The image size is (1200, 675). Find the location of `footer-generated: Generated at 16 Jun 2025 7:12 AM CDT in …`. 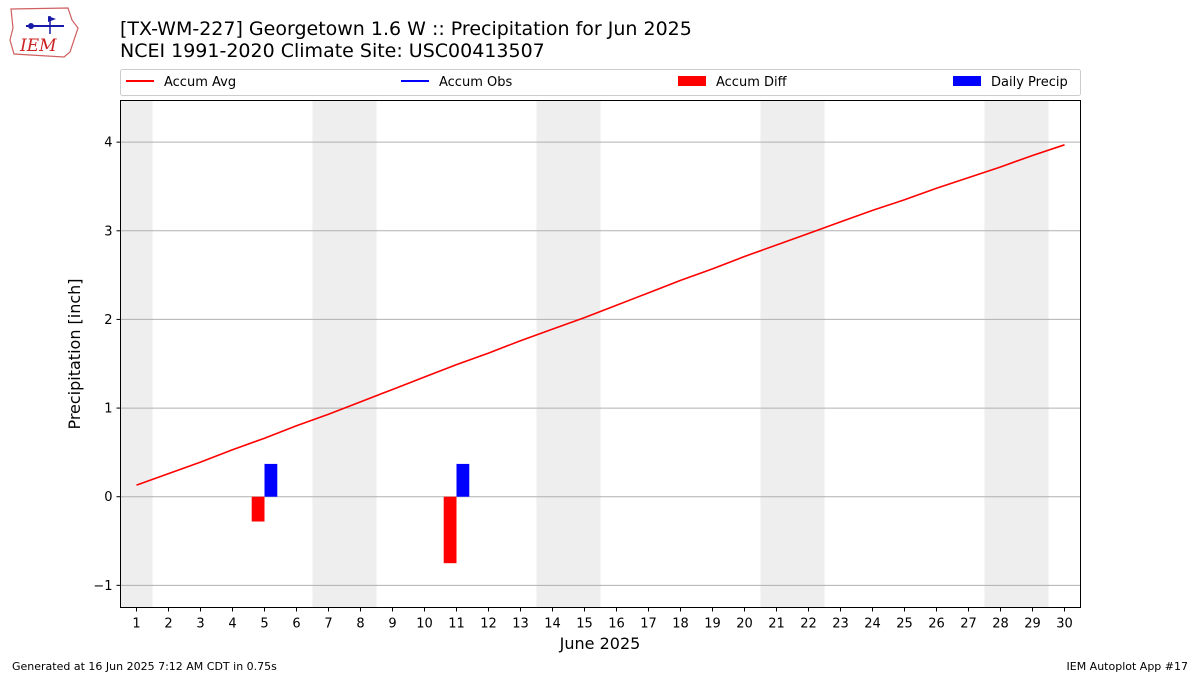

footer-generated: Generated at 16 Jun 2025 7:12 AM CDT in … is located at coordinates (144, 666).